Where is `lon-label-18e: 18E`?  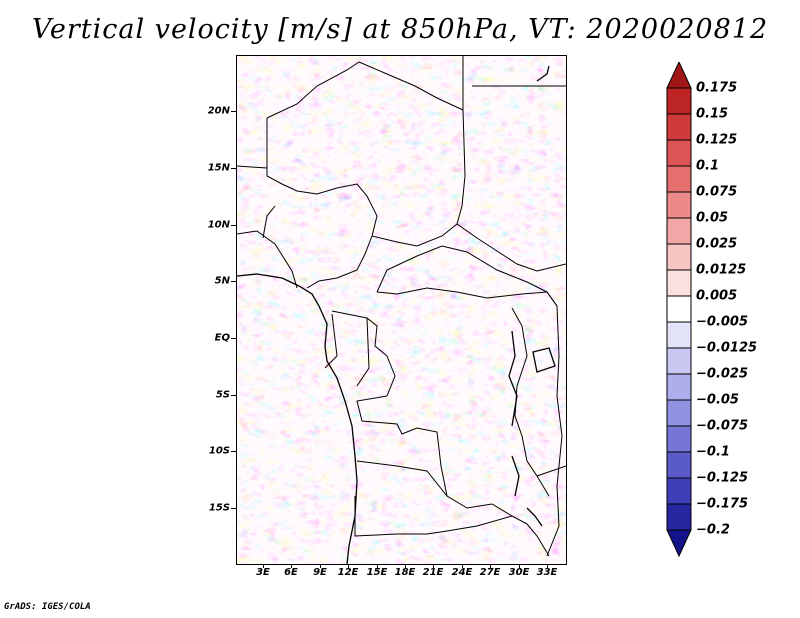 lon-label-18e: 18E is located at coordinates (405, 572).